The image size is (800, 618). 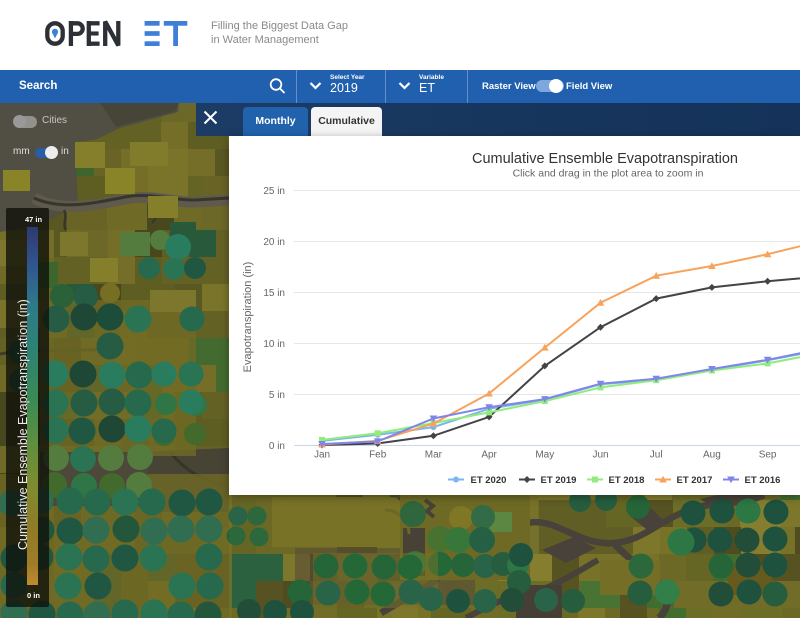 I want to click on svg-text: Mar, so click(x=434, y=455).